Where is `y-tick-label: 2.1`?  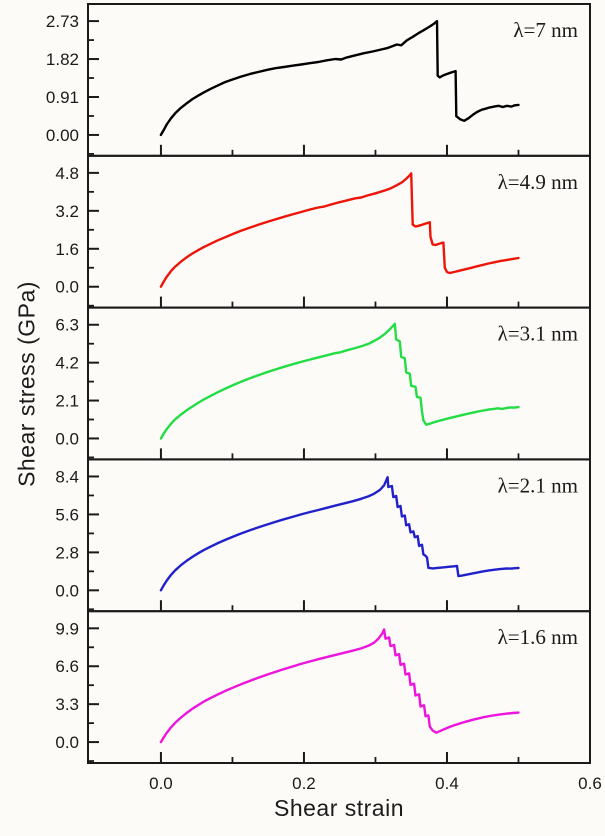 y-tick-label: 2.1 is located at coordinates (67, 401).